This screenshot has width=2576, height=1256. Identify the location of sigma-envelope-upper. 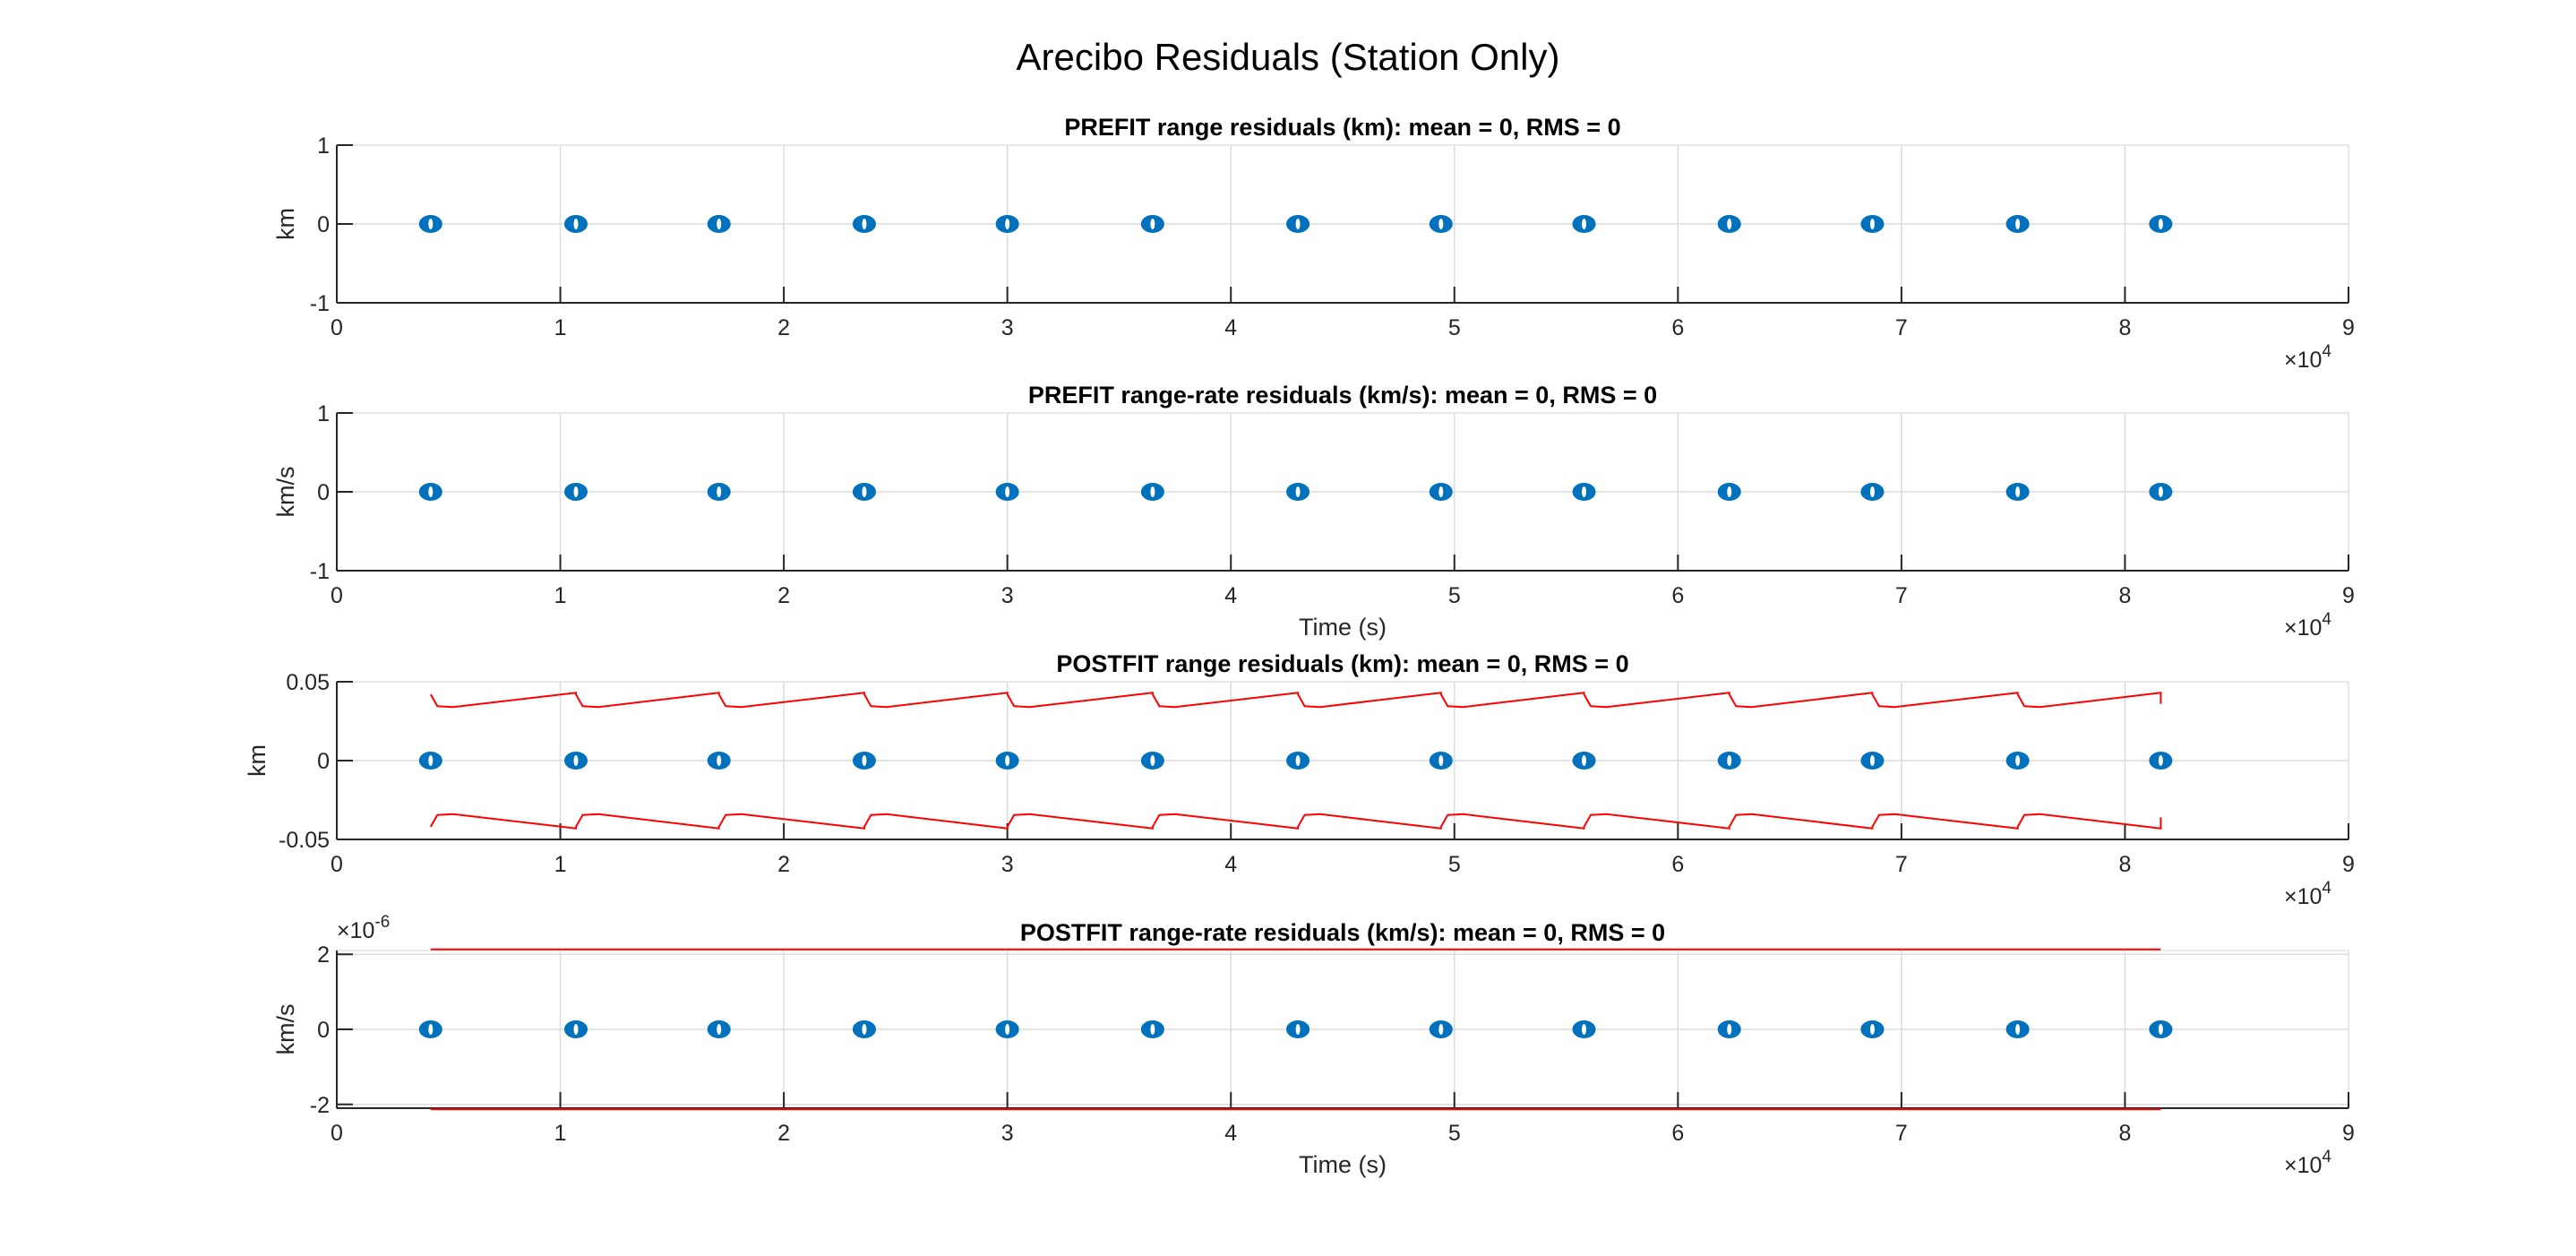
(1295, 701).